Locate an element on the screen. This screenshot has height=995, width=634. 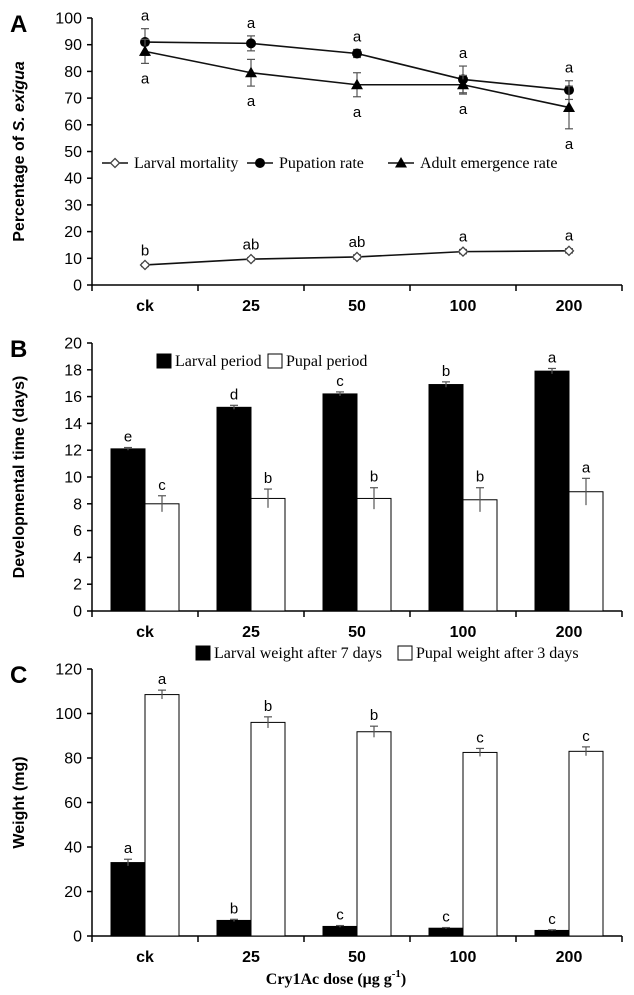
series-adult-emergence-rate: a a a a a is located at coordinates (357, 95).